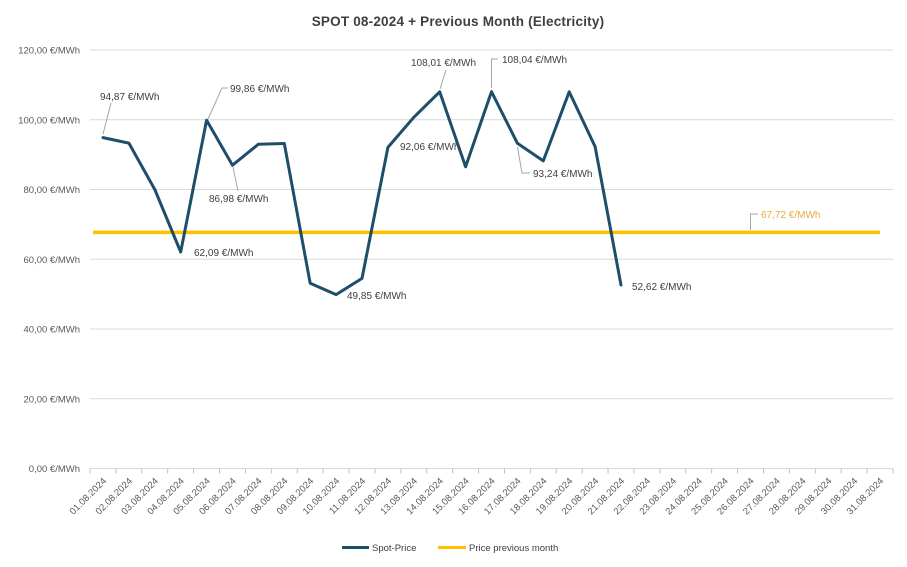 The height and width of the screenshot is (567, 907). Describe the element at coordinates (238, 199) in the screenshot. I see `annotation-label: 86,98 €/MWh` at that location.